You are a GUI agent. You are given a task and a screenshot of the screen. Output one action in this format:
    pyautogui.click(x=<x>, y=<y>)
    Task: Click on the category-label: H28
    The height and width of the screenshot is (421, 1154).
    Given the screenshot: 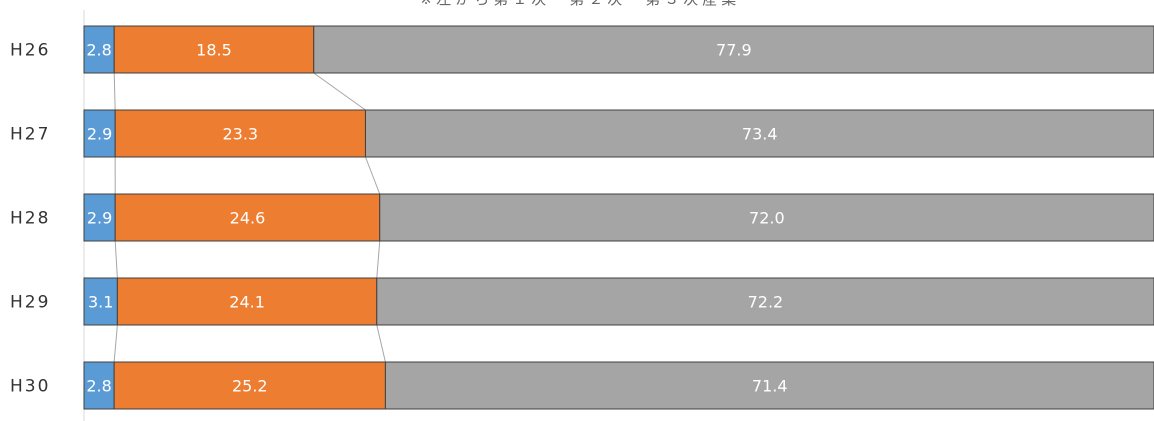 What is the action you would take?
    pyautogui.click(x=30, y=219)
    